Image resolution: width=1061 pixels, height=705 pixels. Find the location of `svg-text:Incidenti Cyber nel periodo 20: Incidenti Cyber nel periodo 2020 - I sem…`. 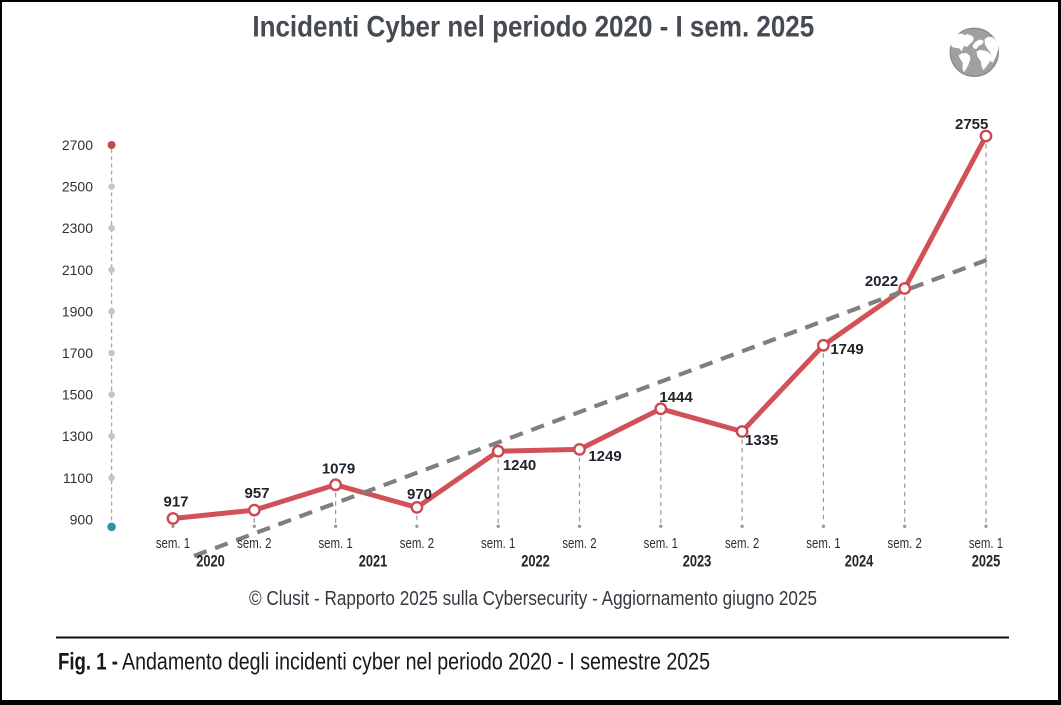

svg-text:Incidenti Cyber nel periodo 20: Incidenti Cyber nel periodo 2020 - I sem… is located at coordinates (533, 26).